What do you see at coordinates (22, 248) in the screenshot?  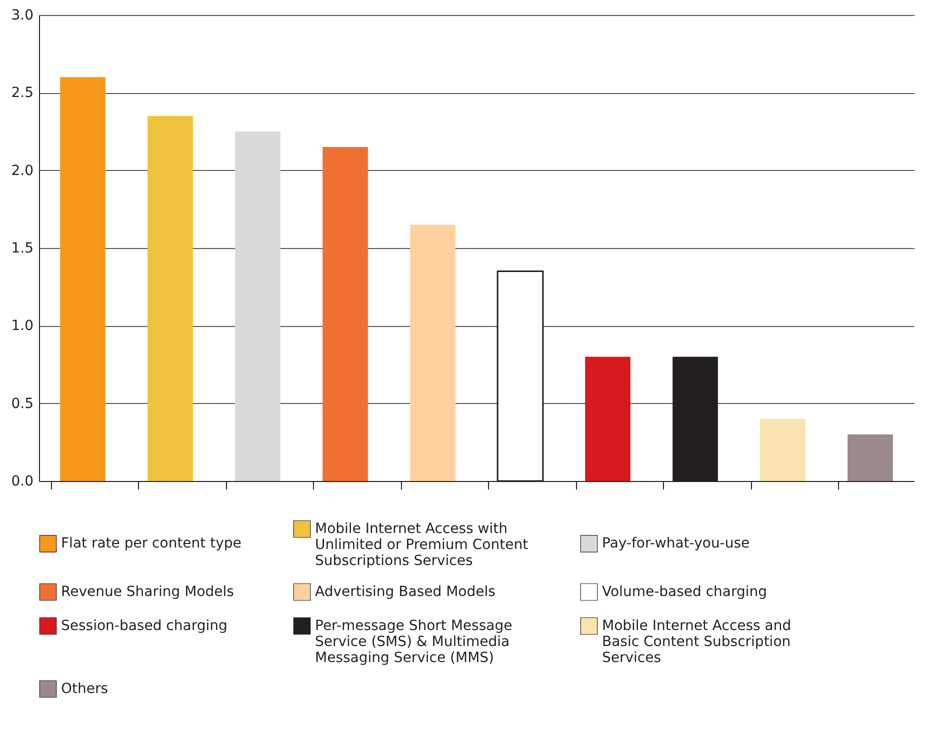 I see `y-tick-label: 1.5` at bounding box center [22, 248].